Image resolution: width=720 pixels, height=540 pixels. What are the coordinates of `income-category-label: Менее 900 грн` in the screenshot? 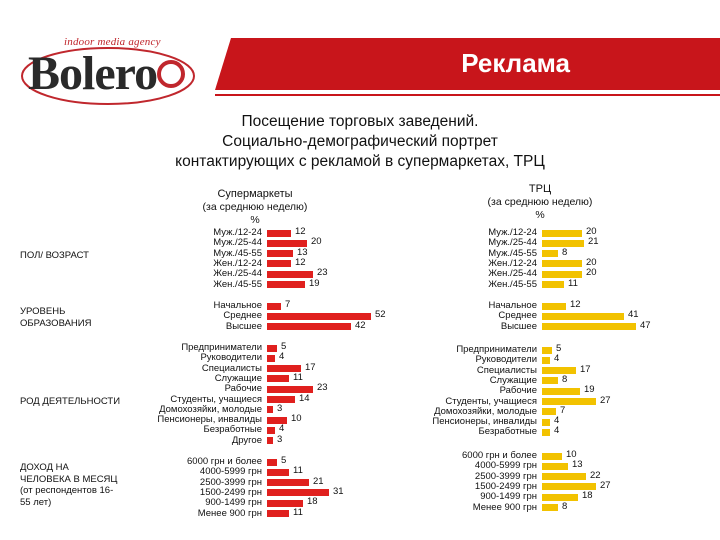 It's located at (229, 513).